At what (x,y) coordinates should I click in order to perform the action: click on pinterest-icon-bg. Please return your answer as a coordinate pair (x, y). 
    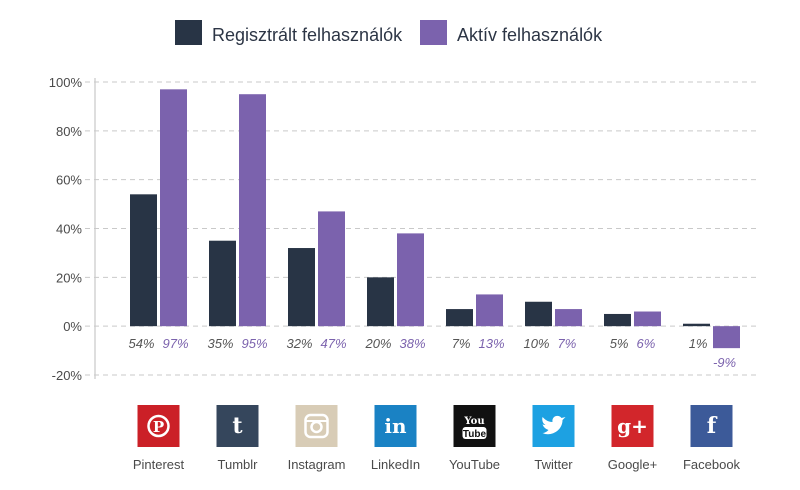
    Looking at the image, I should click on (158, 426).